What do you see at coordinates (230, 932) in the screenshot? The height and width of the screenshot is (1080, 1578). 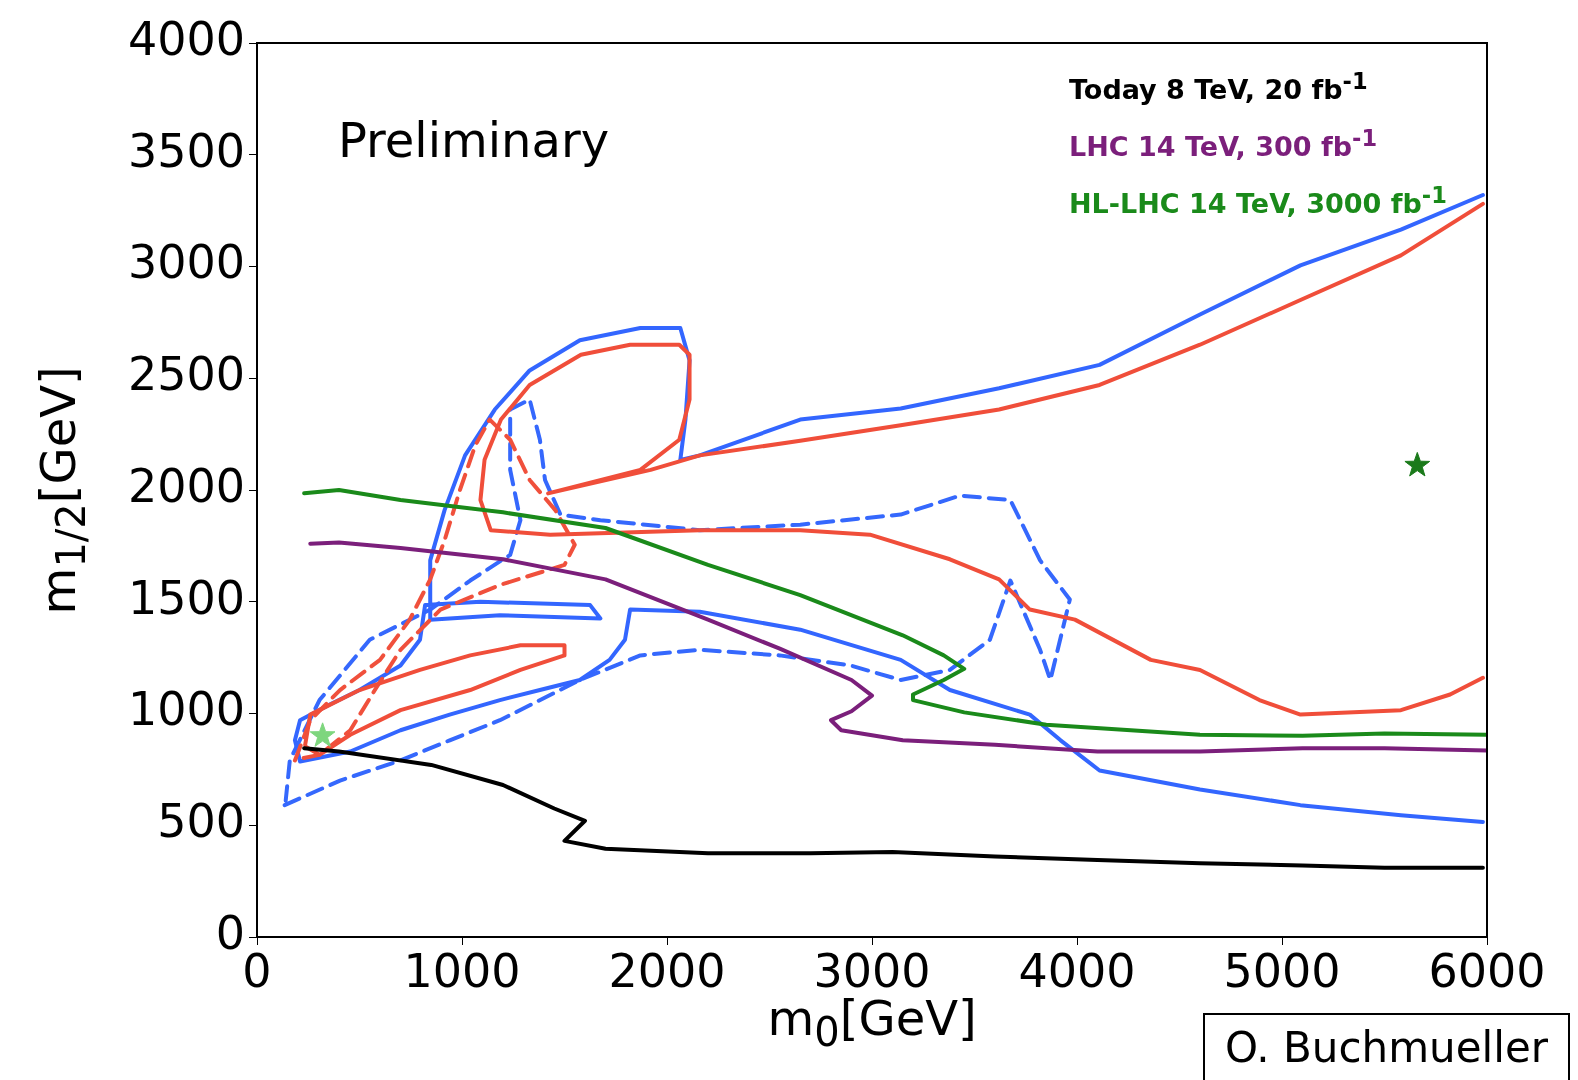 I see `y-tick-label: 0` at bounding box center [230, 932].